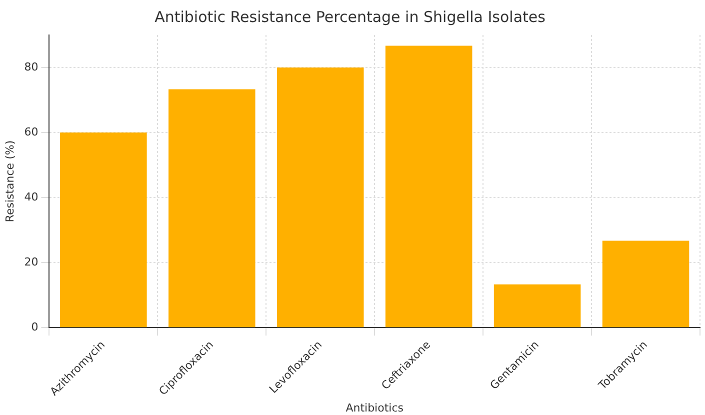  Describe the element at coordinates (31, 131) in the screenshot. I see `y-tick-label: 60` at that location.